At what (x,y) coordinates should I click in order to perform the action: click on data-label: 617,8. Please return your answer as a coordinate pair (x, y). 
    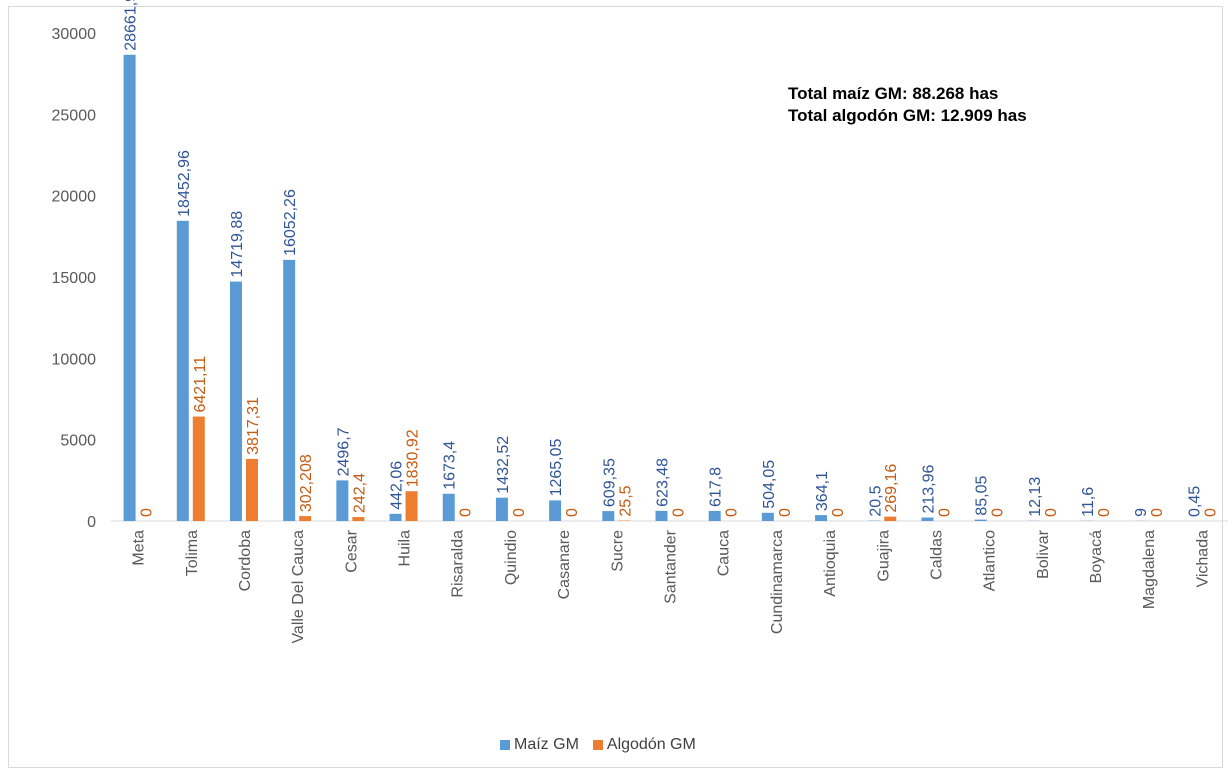
    Looking at the image, I should click on (716, 487).